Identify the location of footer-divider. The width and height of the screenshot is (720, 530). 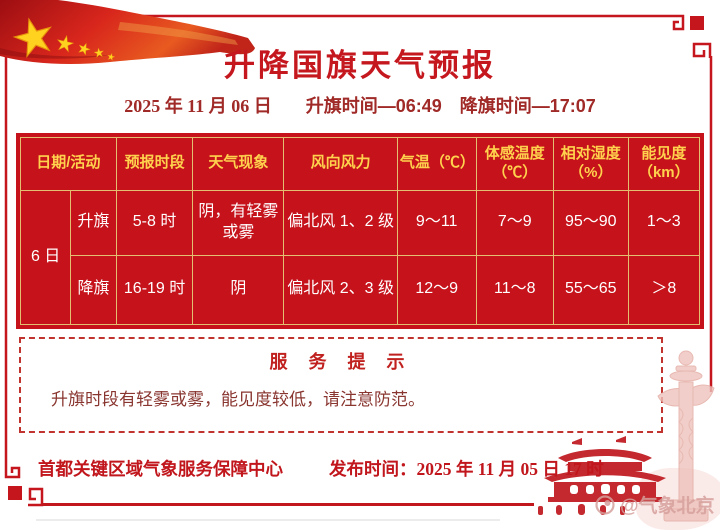
(288, 504).